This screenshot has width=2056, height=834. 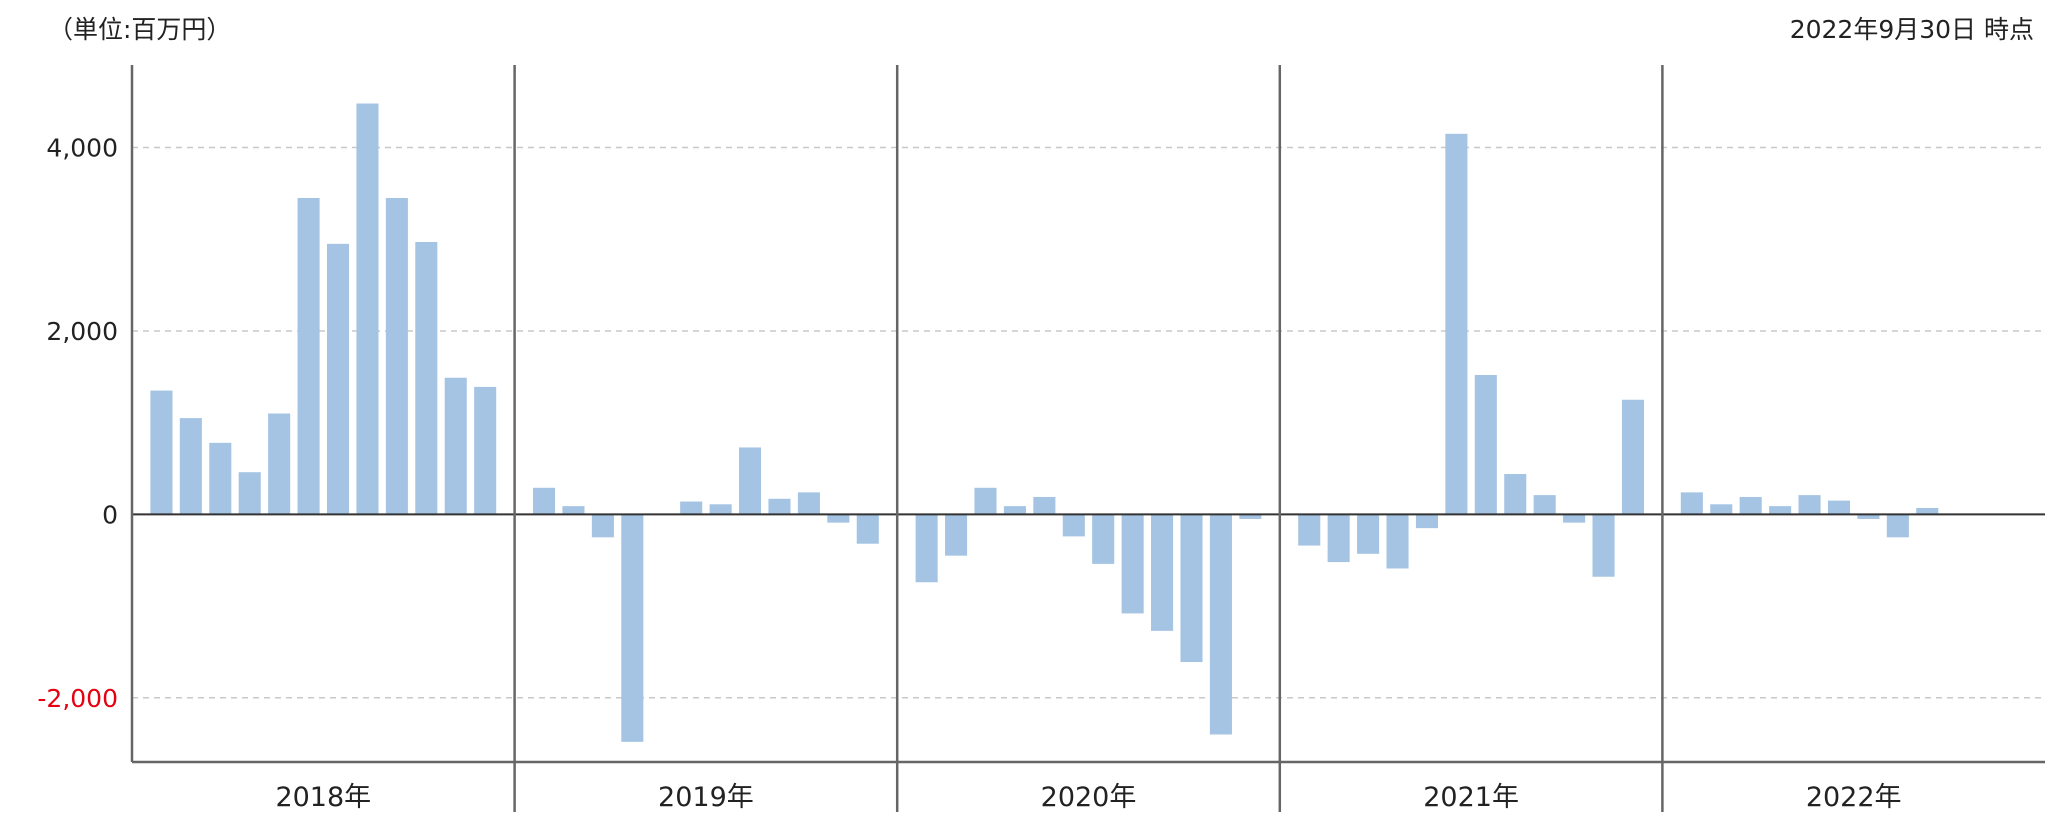 What do you see at coordinates (82, 331) in the screenshot?
I see `y-tick-label: 2,000` at bounding box center [82, 331].